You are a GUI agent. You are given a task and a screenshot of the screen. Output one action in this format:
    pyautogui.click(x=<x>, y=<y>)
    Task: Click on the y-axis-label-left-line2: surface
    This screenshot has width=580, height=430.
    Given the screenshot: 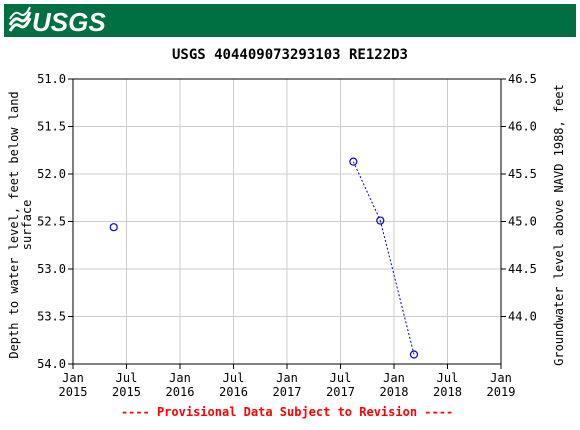 What is the action you would take?
    pyautogui.click(x=27, y=225)
    